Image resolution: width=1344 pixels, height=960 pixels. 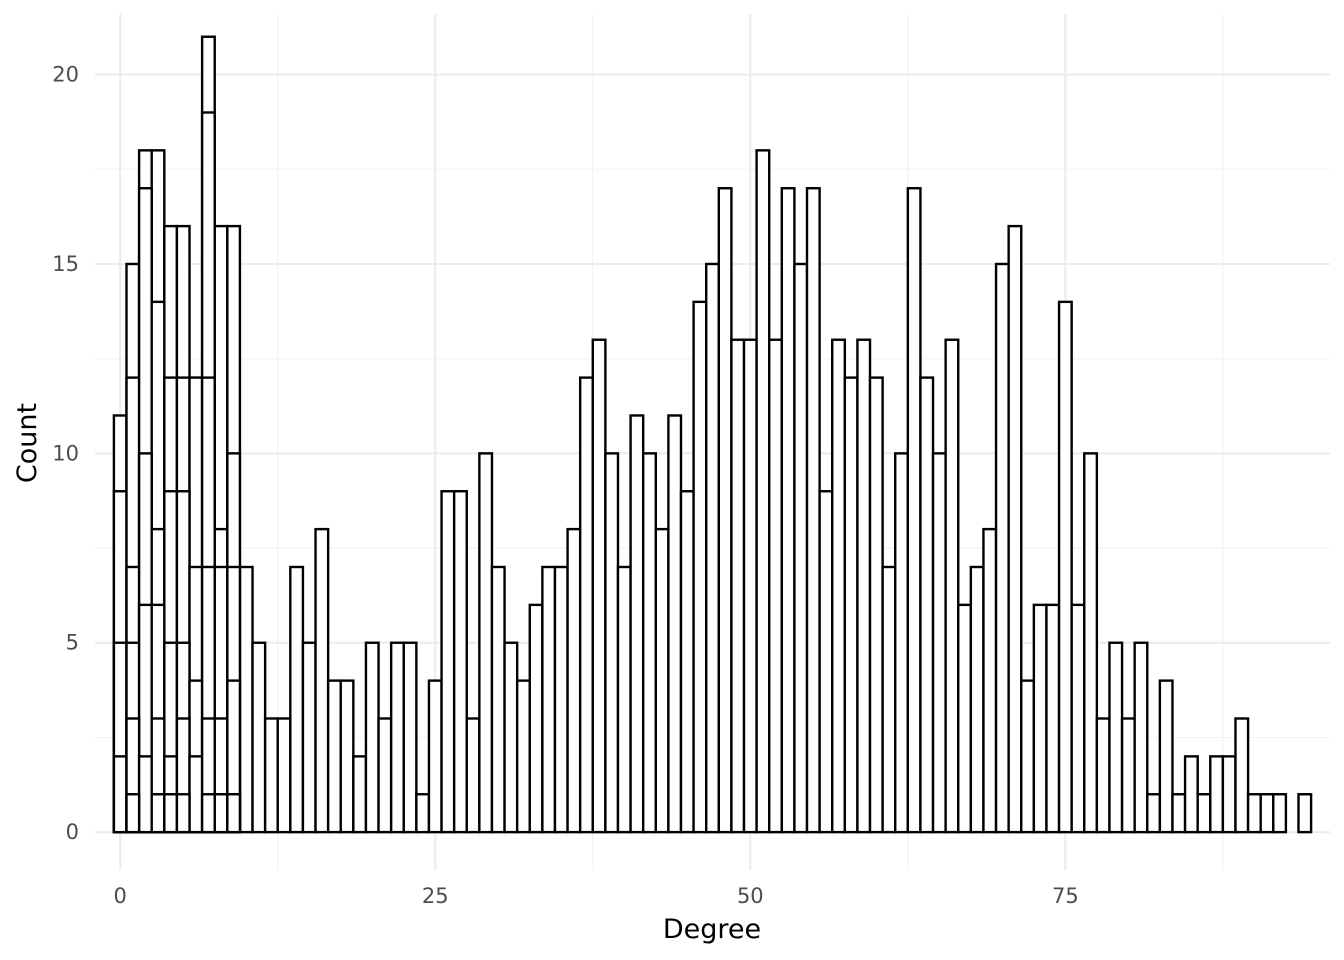 I want to click on x-tick-label: 50, so click(x=750, y=896).